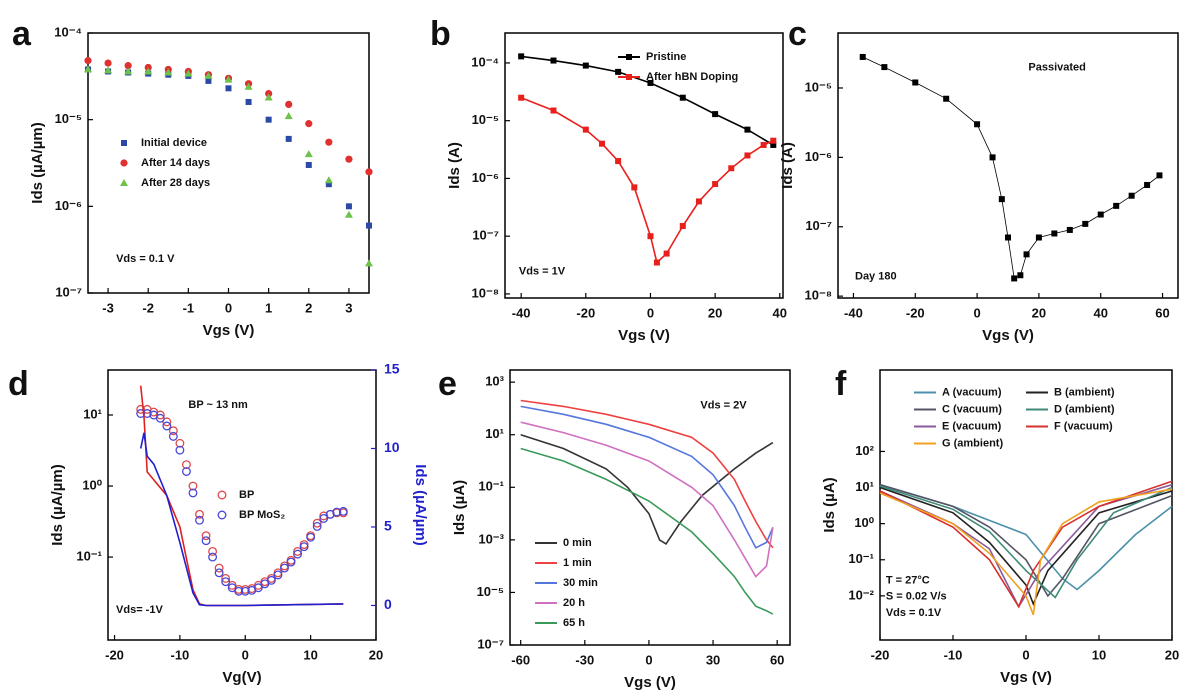  I want to click on y-tick-label: 10⁻¹, so click(861, 558).